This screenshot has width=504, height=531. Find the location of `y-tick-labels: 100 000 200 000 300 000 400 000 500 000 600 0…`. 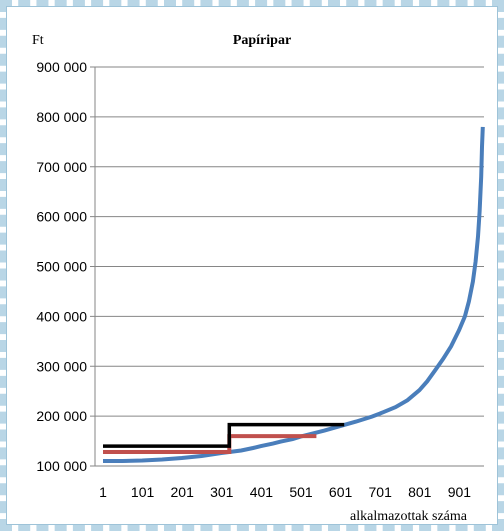

y-tick-labels: 100 000 200 000 300 000 400 000 500 000 600 0… is located at coordinates (61, 266).